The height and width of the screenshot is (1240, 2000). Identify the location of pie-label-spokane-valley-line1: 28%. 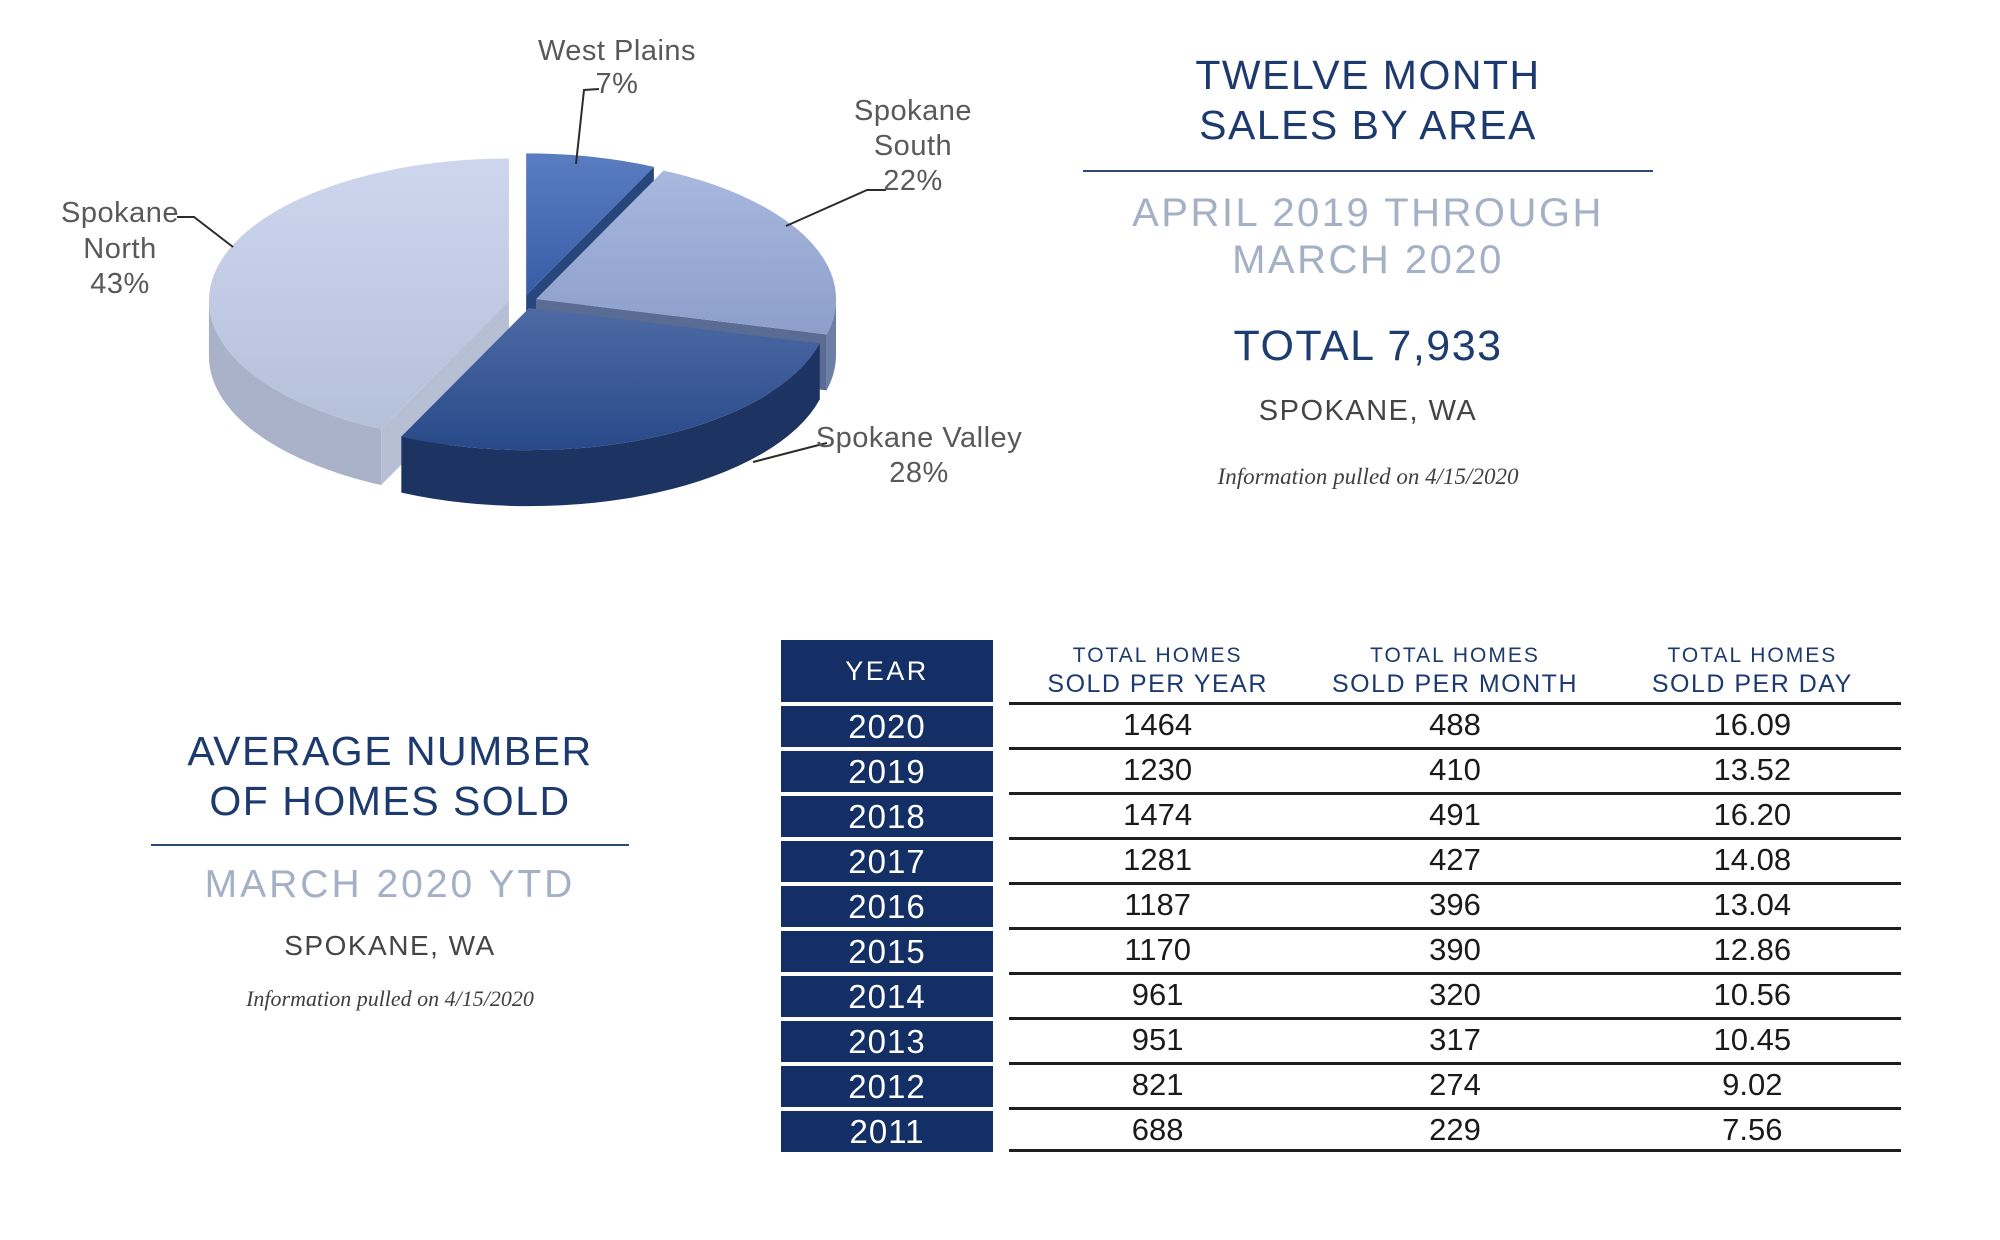
(919, 473).